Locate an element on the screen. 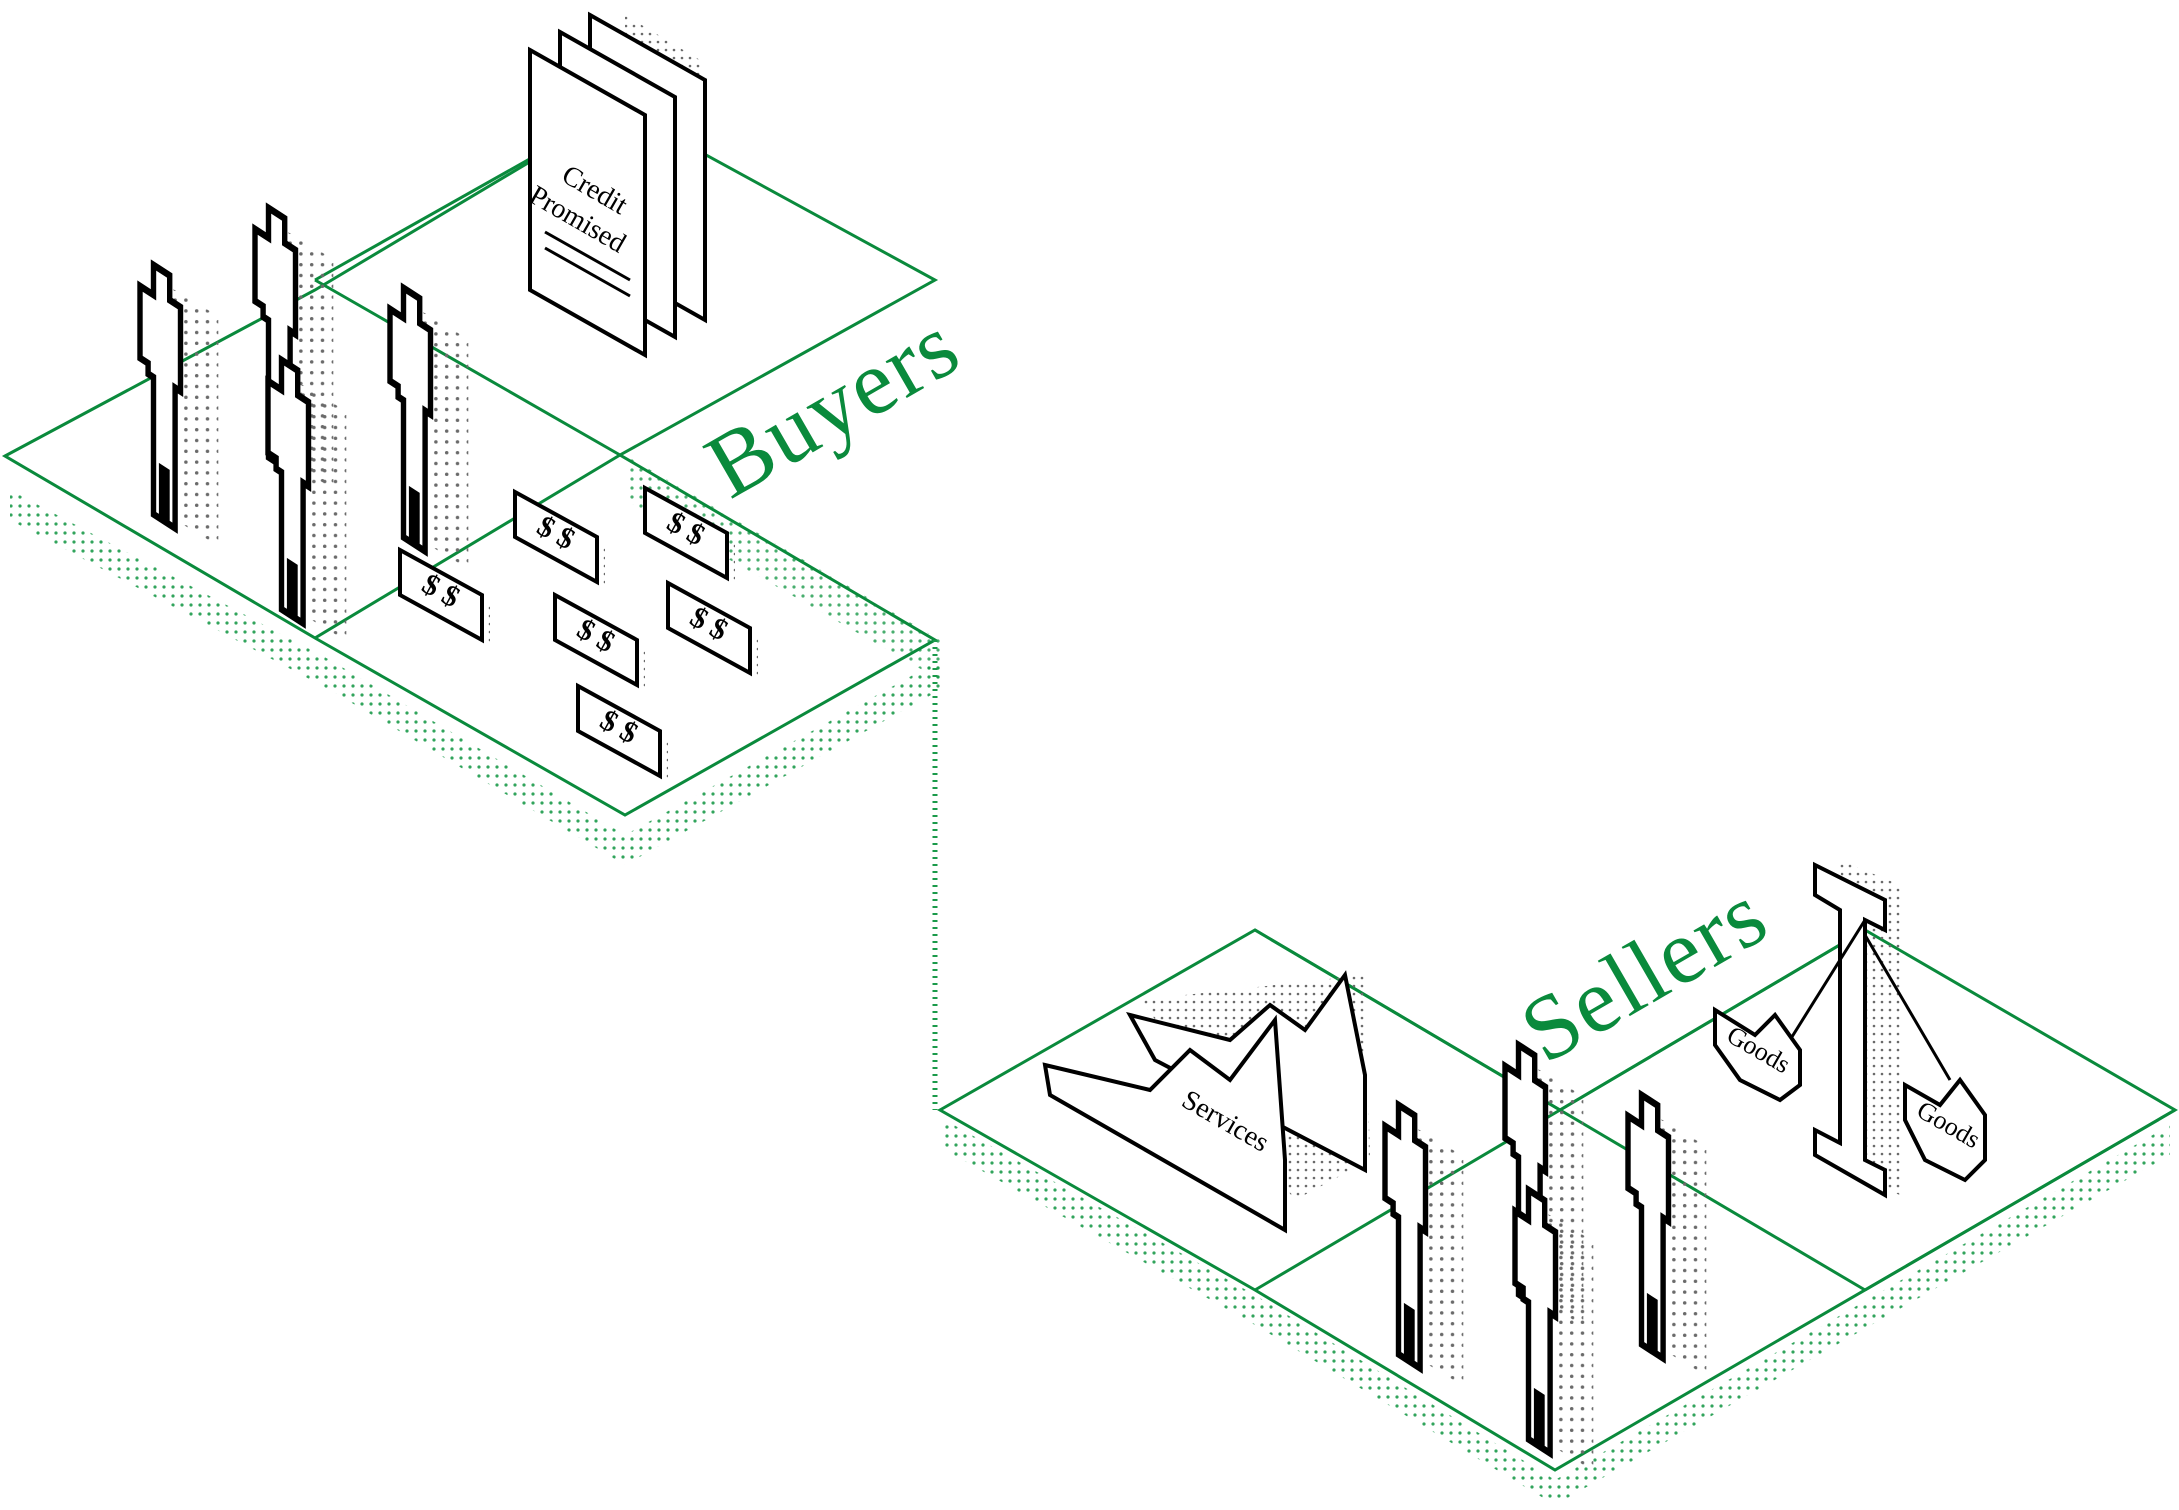  services-shape: Services is located at coordinates (1206, 1102).